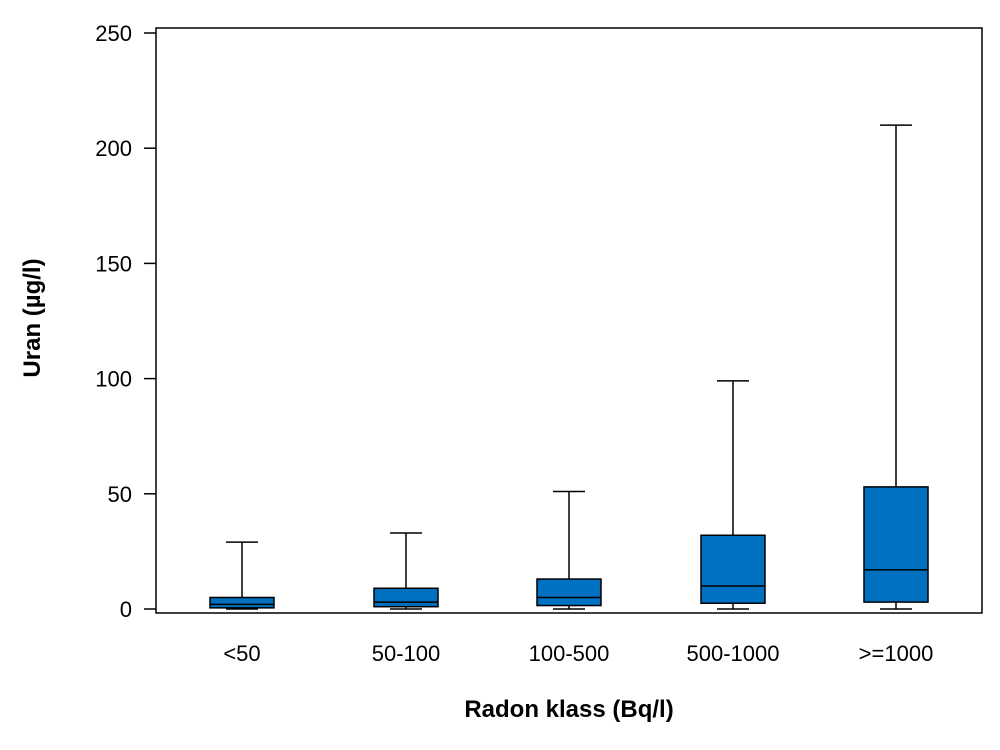 This screenshot has height=750, width=1000. Describe the element at coordinates (113, 148) in the screenshot. I see `y-tick-label: 200` at that location.